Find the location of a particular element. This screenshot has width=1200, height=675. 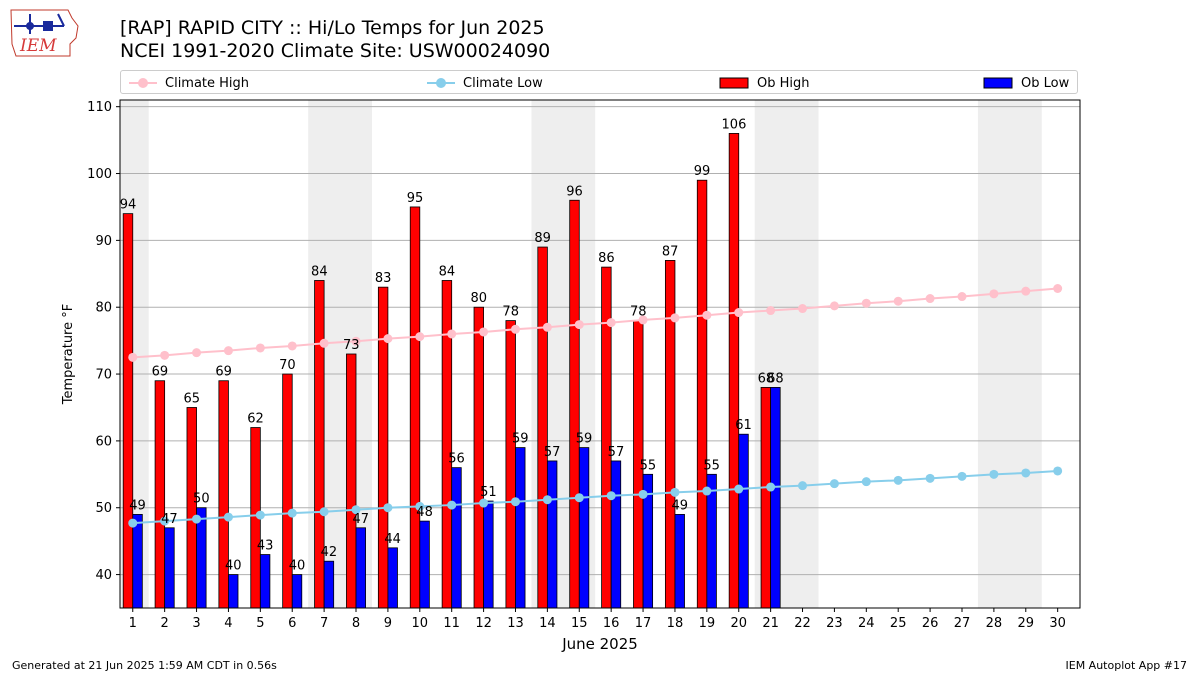

y-tick-label: 100 is located at coordinates (99, 174).